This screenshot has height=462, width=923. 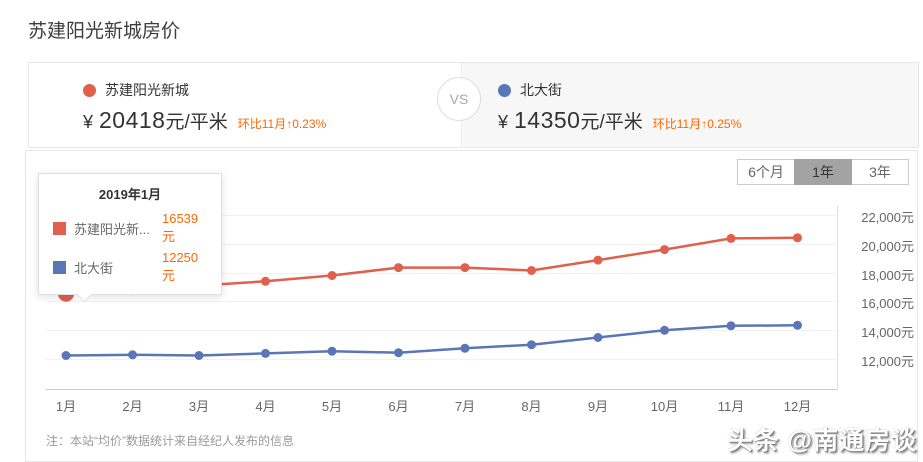 What do you see at coordinates (88, 122) in the screenshot?
I see `left-currency-symbol: ¥` at bounding box center [88, 122].